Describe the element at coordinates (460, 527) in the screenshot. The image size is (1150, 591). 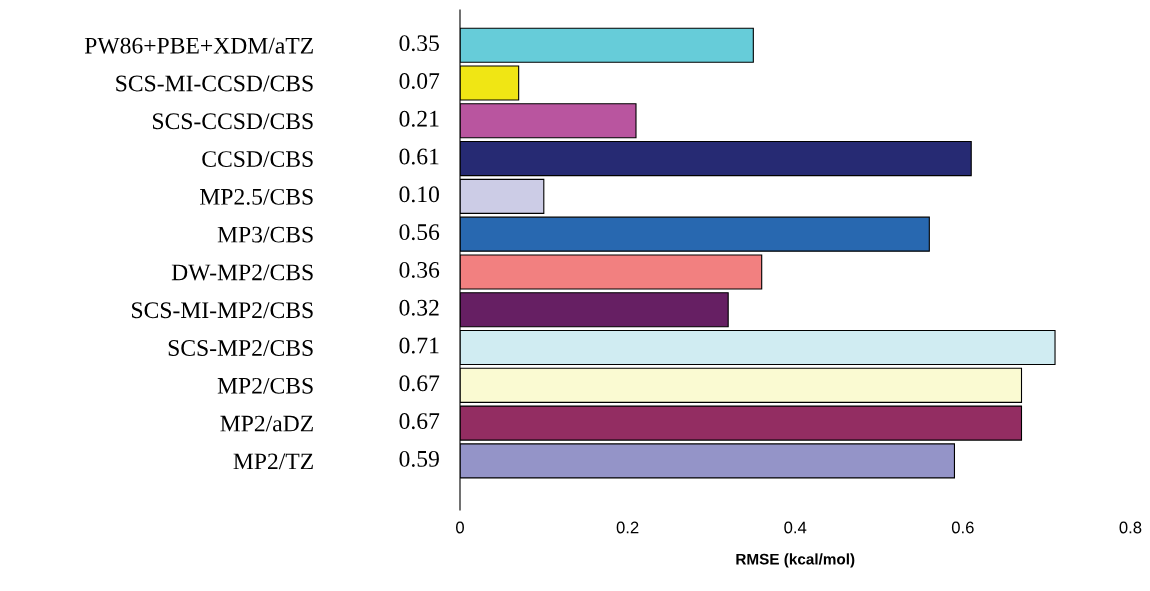
I see `x-tick-label: 0` at that location.